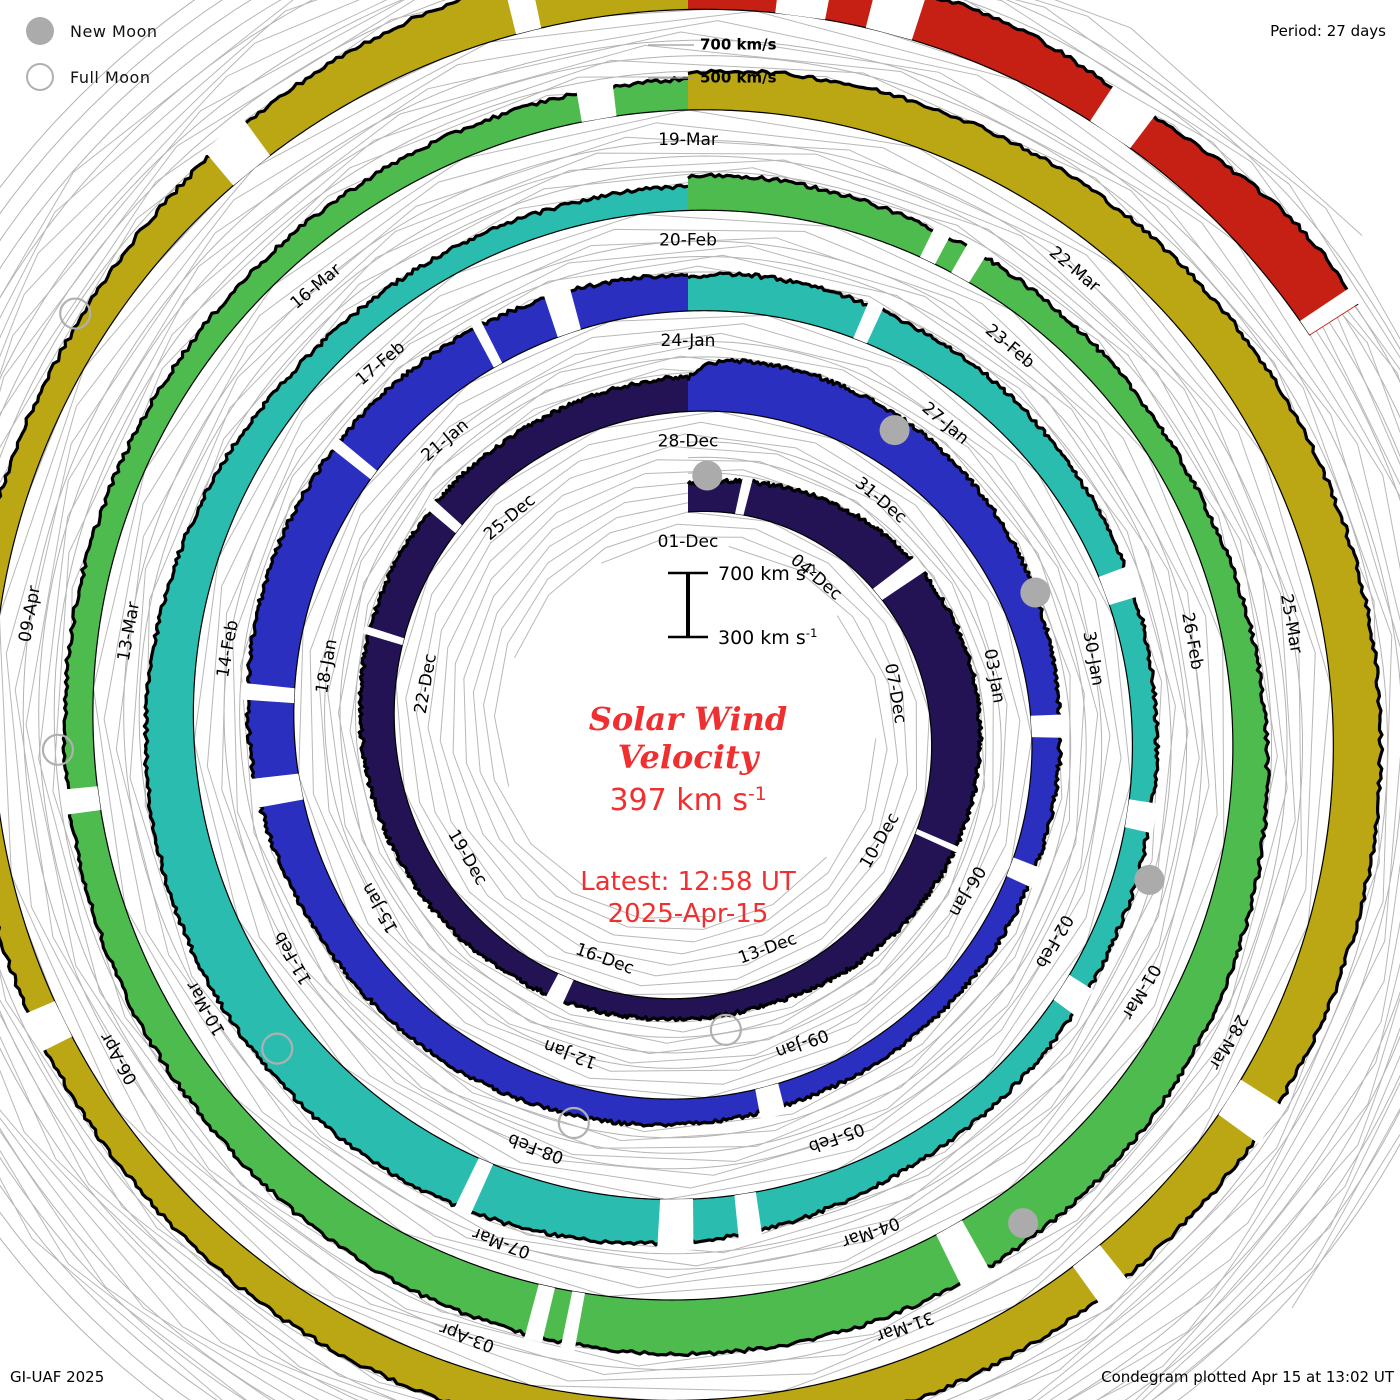  I want to click on date-label: 26-Feb, so click(1192, 641).